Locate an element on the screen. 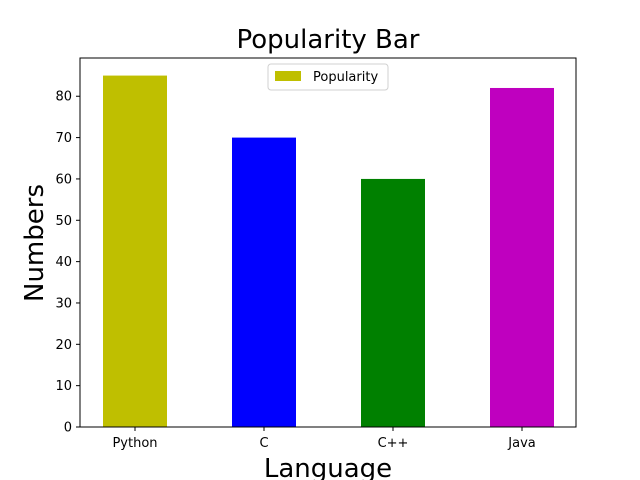 The image size is (640, 480). y-tick-label: 70 is located at coordinates (63, 138).